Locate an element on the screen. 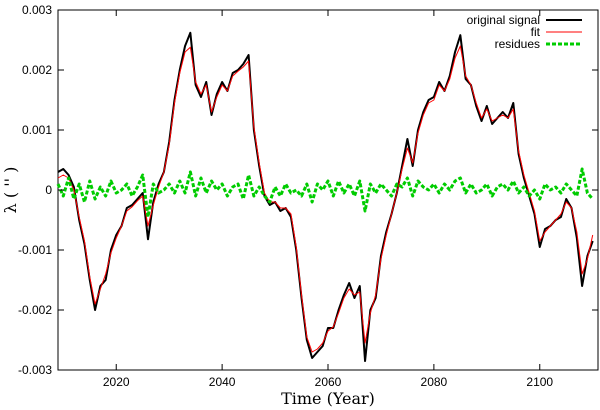 The image size is (600, 410). y-tick-label: 0.001 is located at coordinates (37, 130).